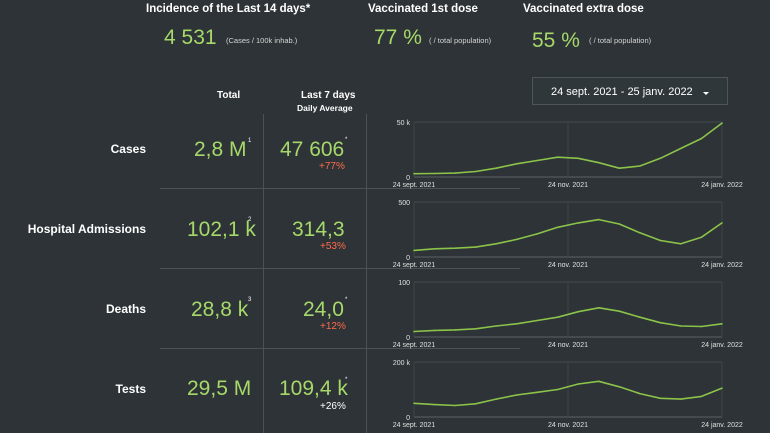 The height and width of the screenshot is (433, 770). I want to click on row-label-tests: Tests, so click(130, 389).